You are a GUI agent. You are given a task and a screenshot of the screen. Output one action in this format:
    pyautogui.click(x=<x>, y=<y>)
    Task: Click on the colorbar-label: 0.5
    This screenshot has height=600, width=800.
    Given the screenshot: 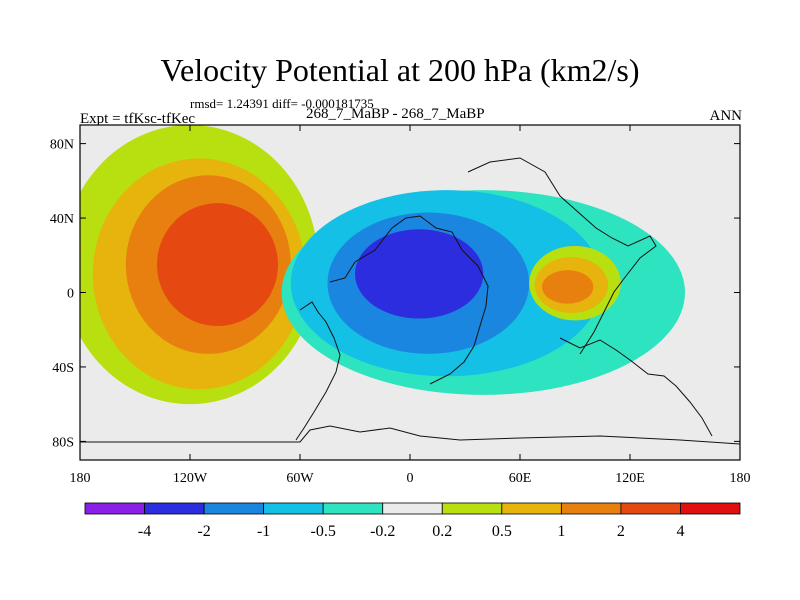 What is the action you would take?
    pyautogui.click(x=502, y=531)
    